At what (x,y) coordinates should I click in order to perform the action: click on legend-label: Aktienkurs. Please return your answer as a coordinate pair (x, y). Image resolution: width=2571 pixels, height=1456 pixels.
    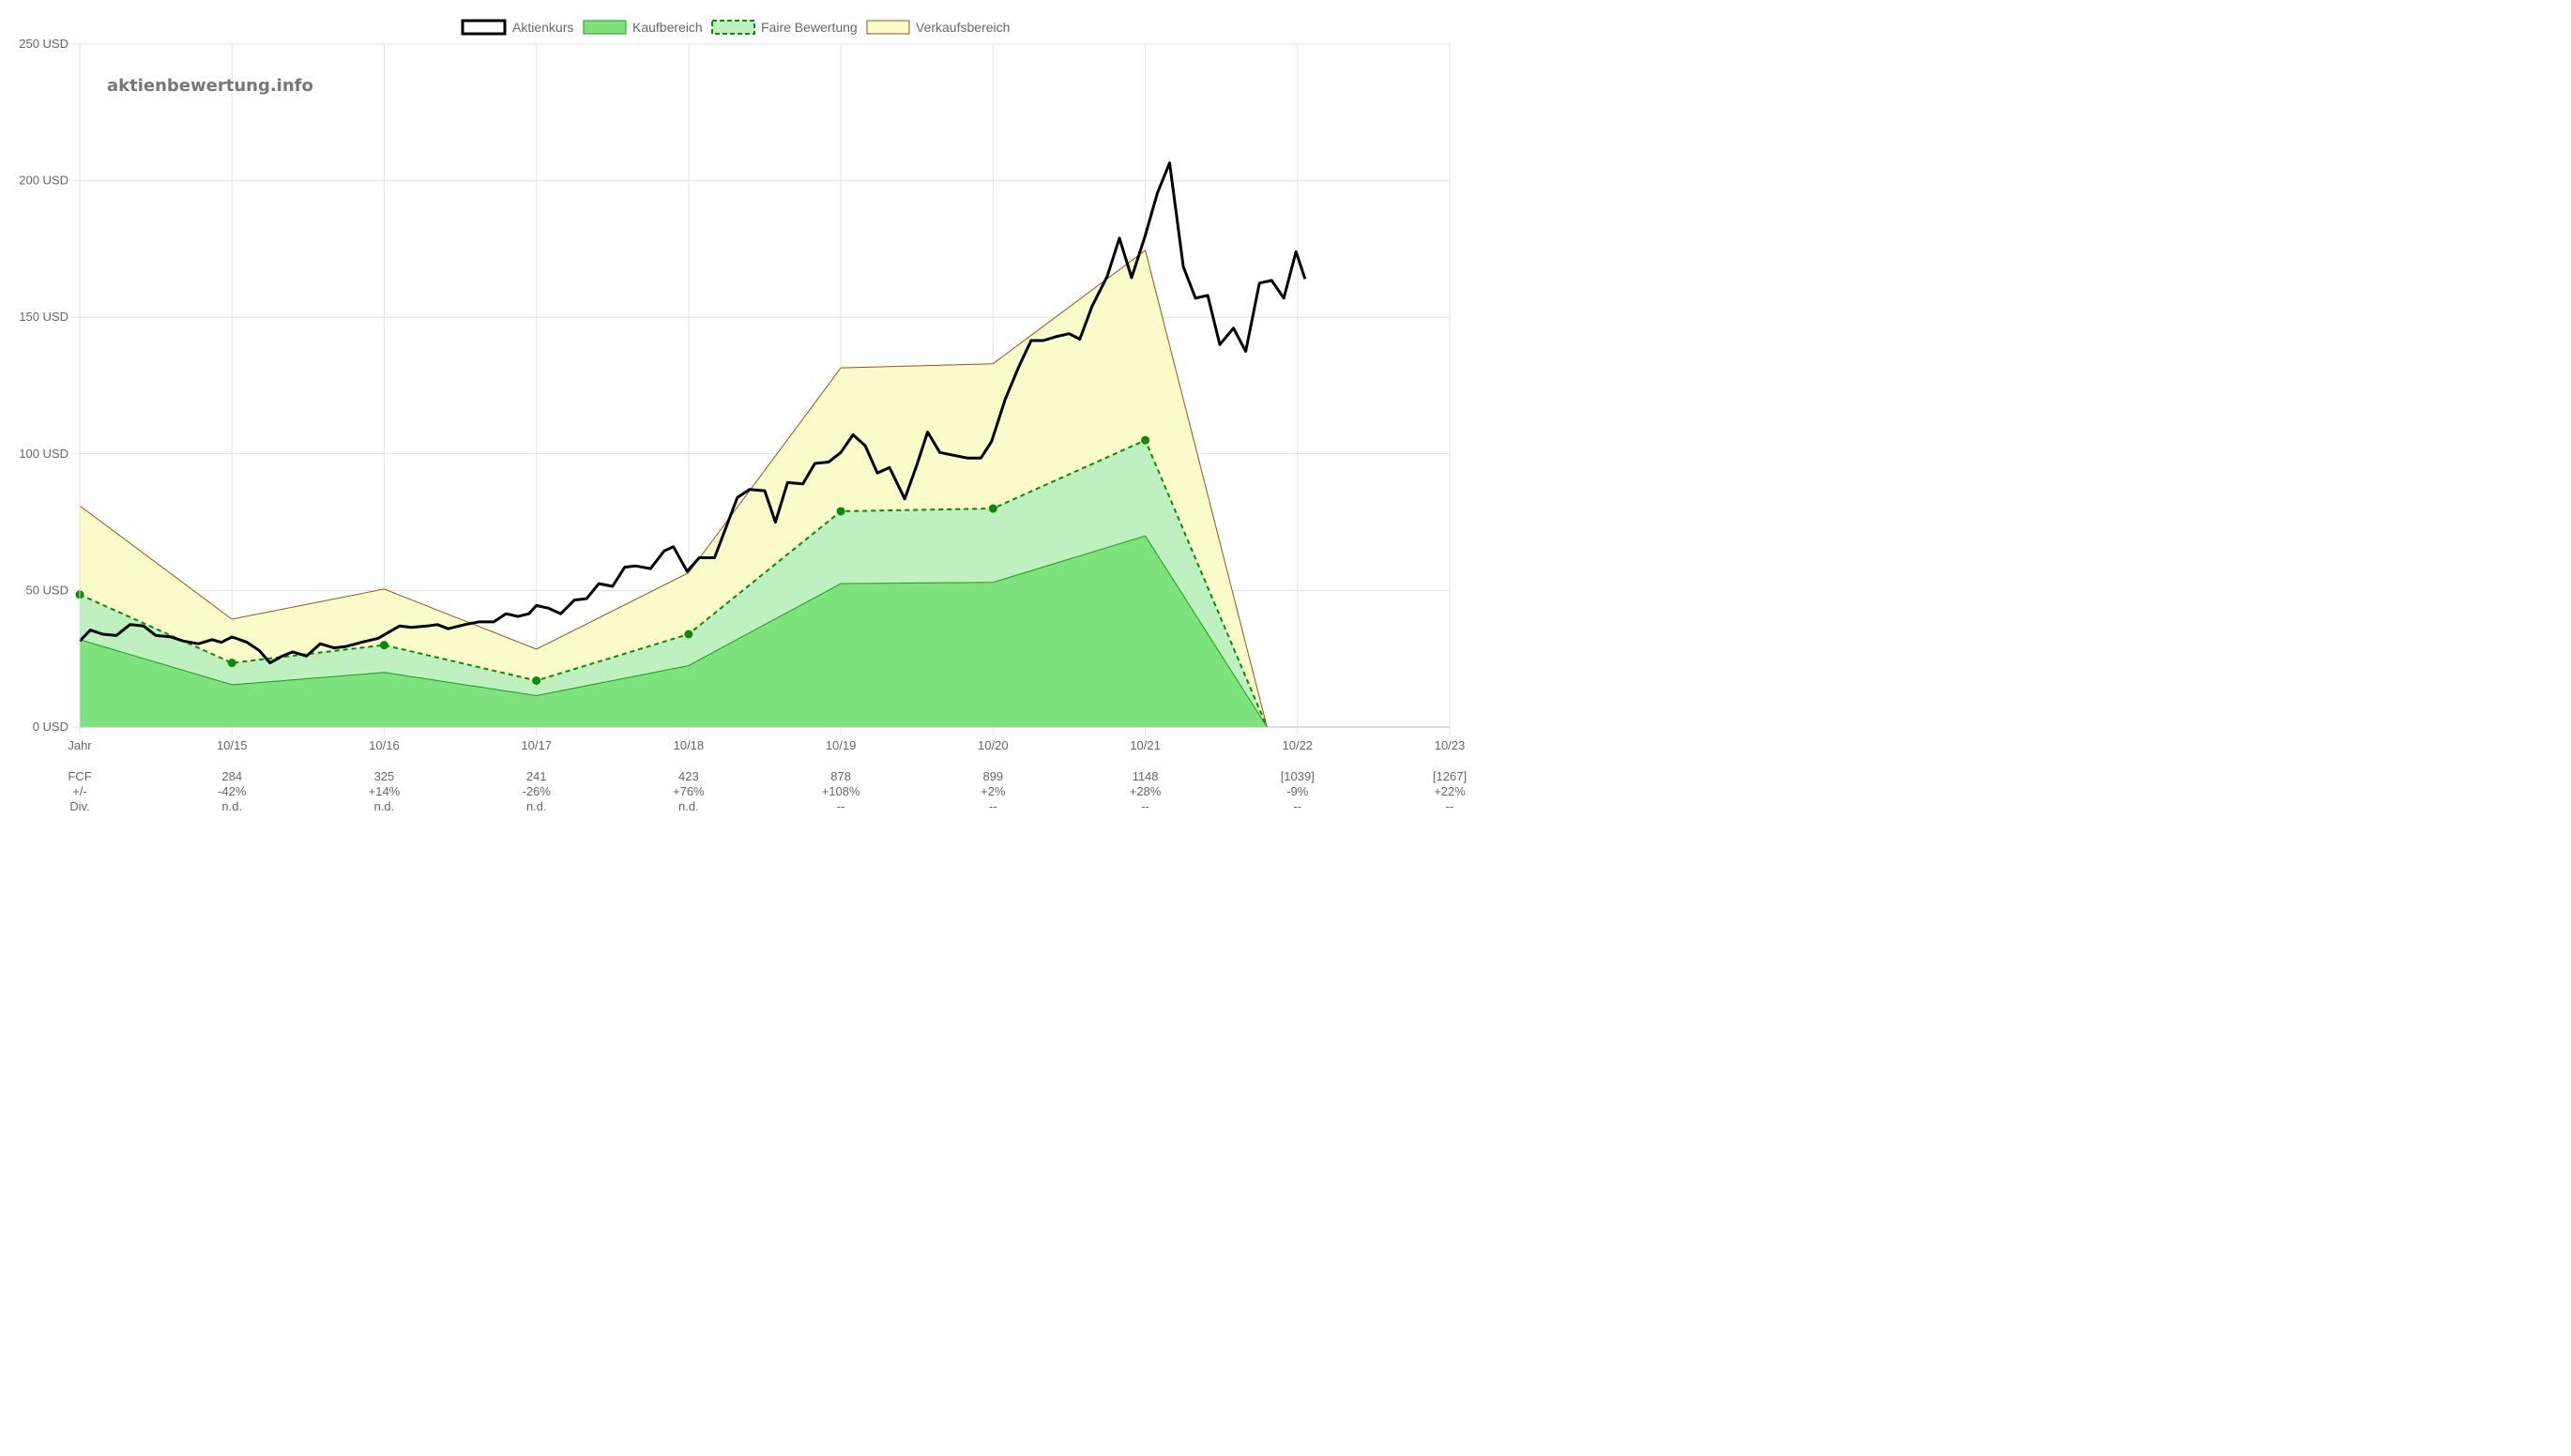
    Looking at the image, I should click on (542, 27).